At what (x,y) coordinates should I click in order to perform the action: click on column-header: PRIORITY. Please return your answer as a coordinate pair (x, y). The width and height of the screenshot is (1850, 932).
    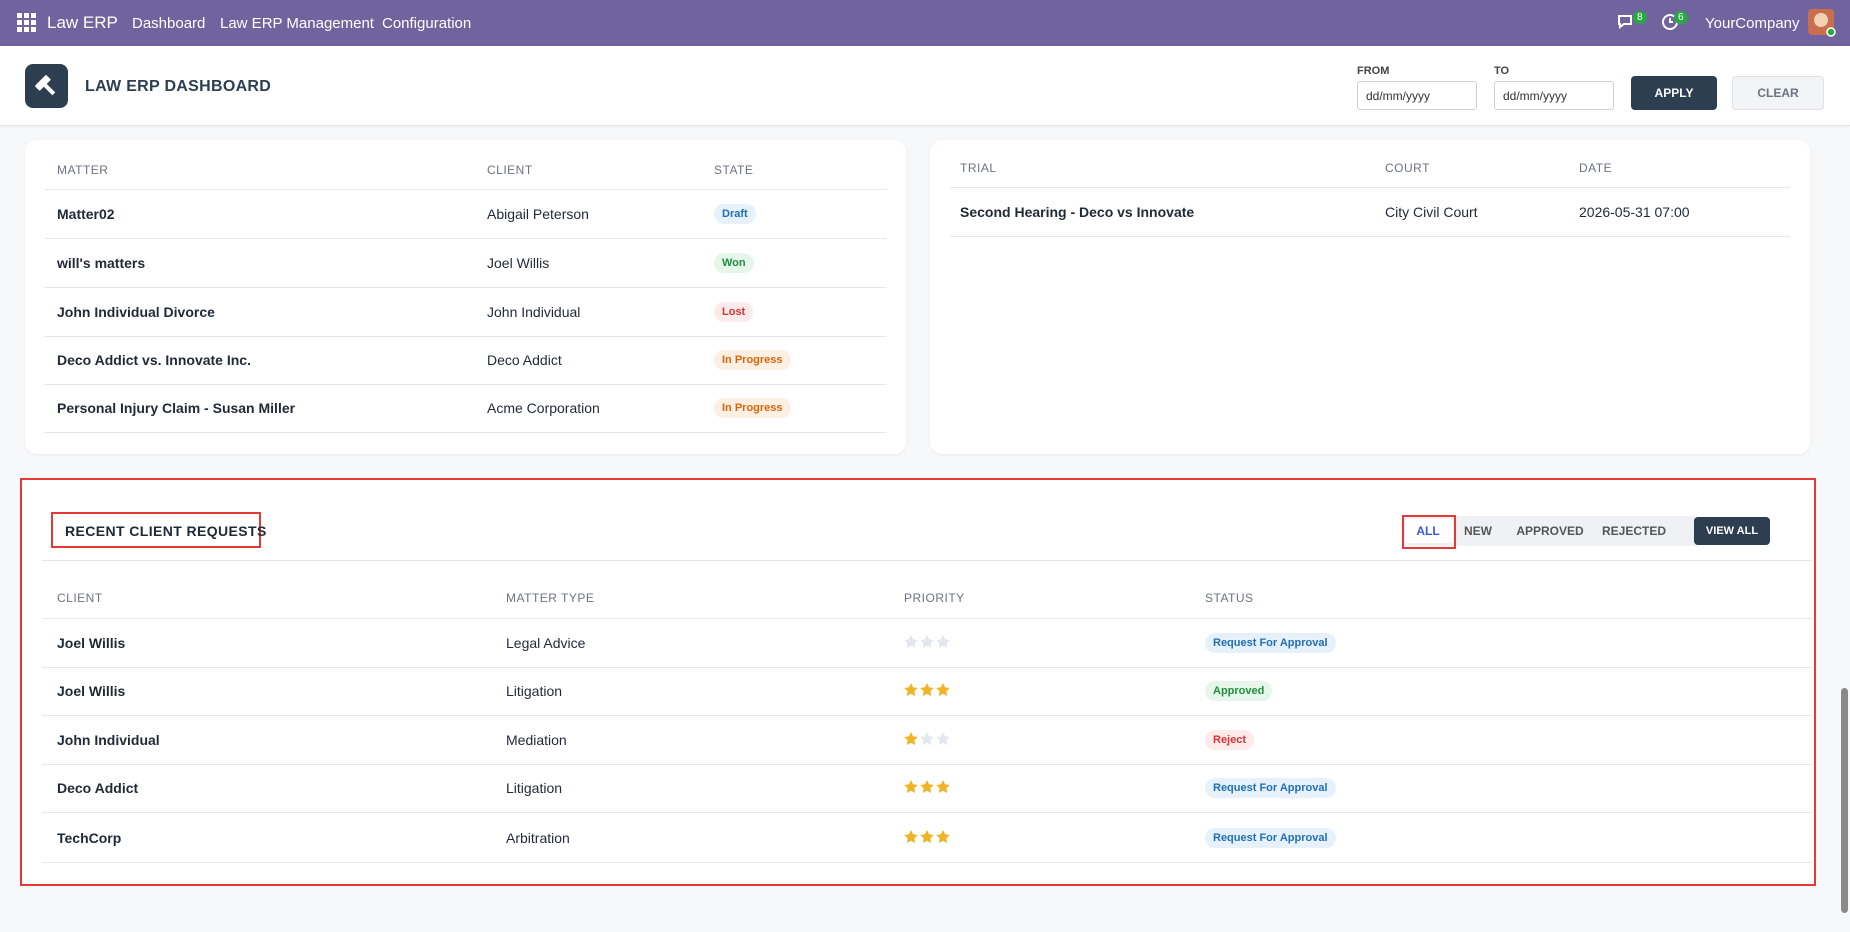
    Looking at the image, I should click on (934, 598).